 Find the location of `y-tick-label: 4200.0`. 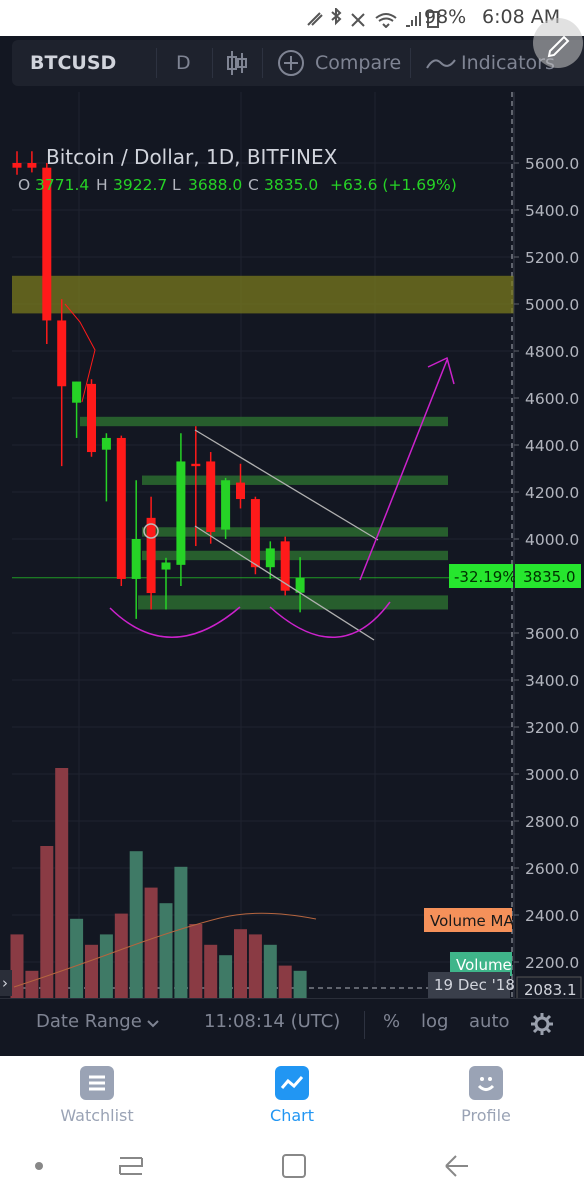

y-tick-label: 4200.0 is located at coordinates (552, 493).